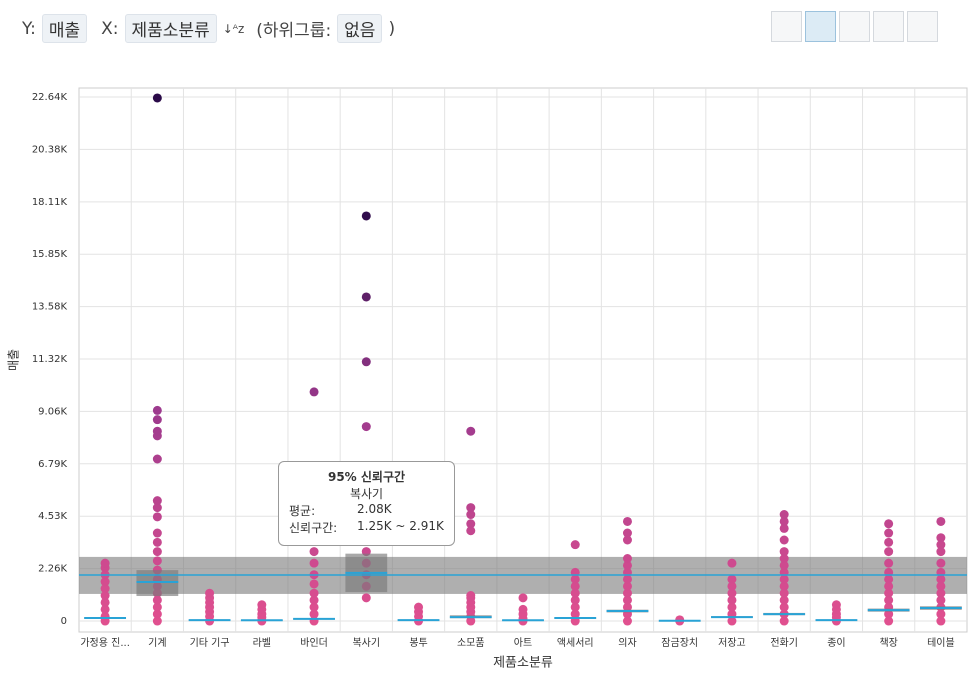  Describe the element at coordinates (366, 643) in the screenshot. I see `x-tick-label: 복사기` at that location.